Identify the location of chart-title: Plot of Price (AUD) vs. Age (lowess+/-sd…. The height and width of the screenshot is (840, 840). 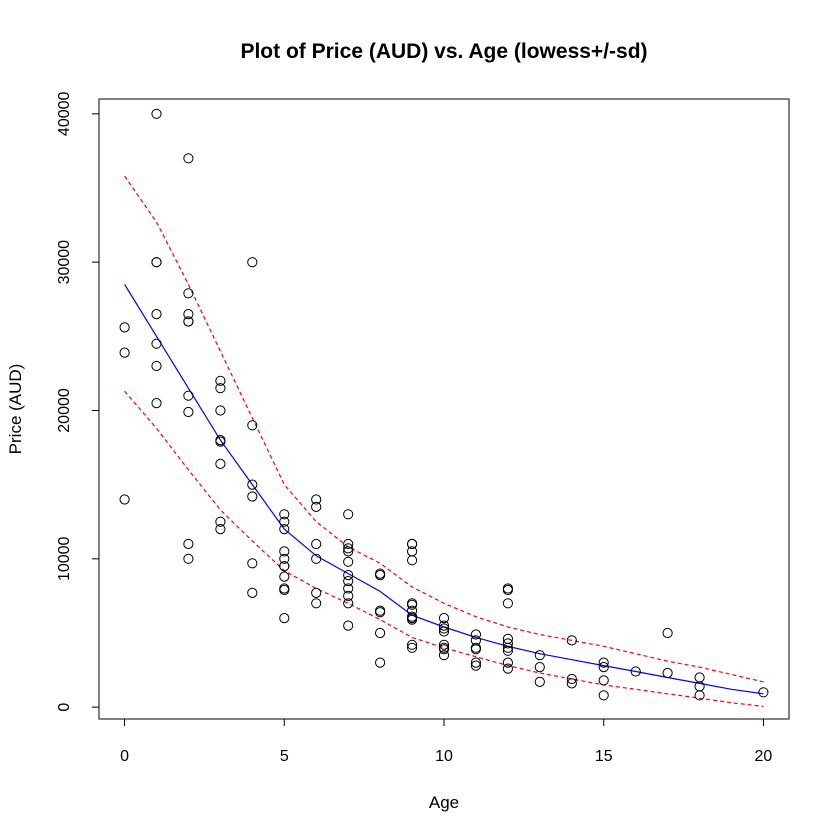
(443, 51).